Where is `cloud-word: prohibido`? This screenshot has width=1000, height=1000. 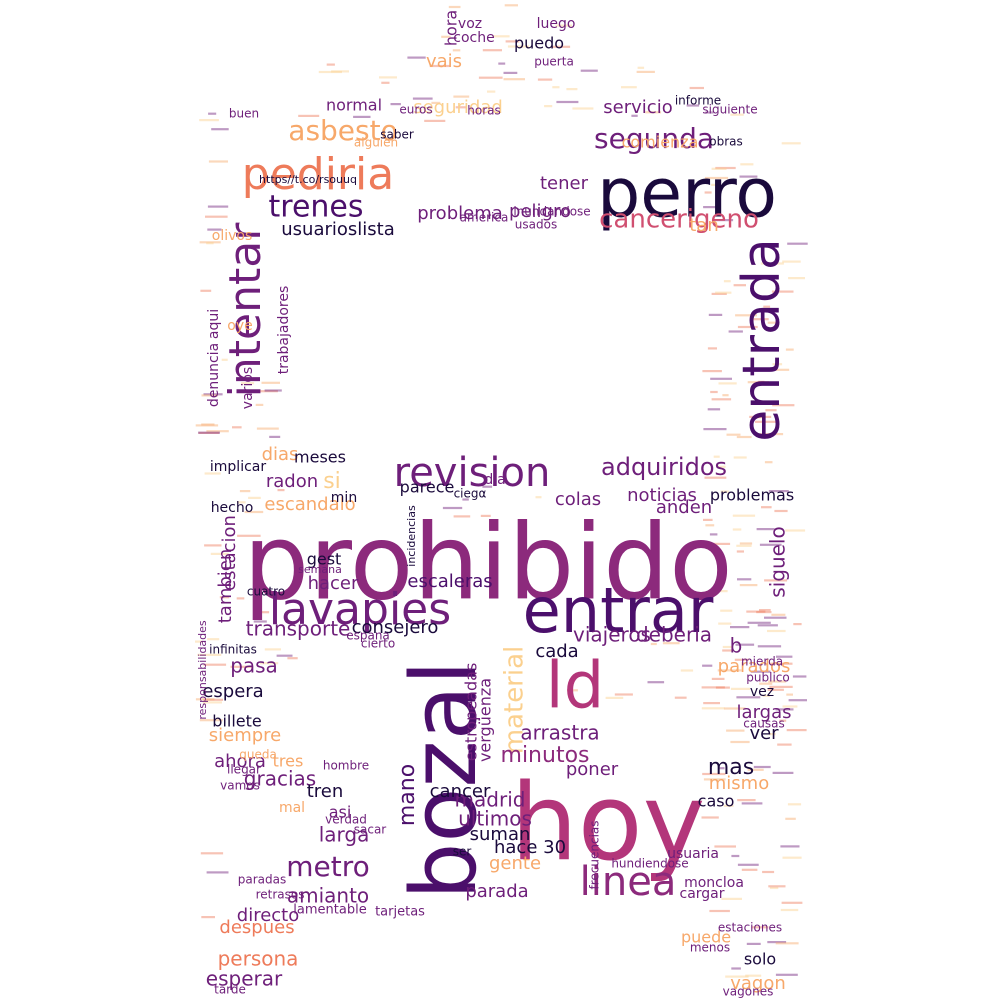
cloud-word: prohibido is located at coordinates (487, 562).